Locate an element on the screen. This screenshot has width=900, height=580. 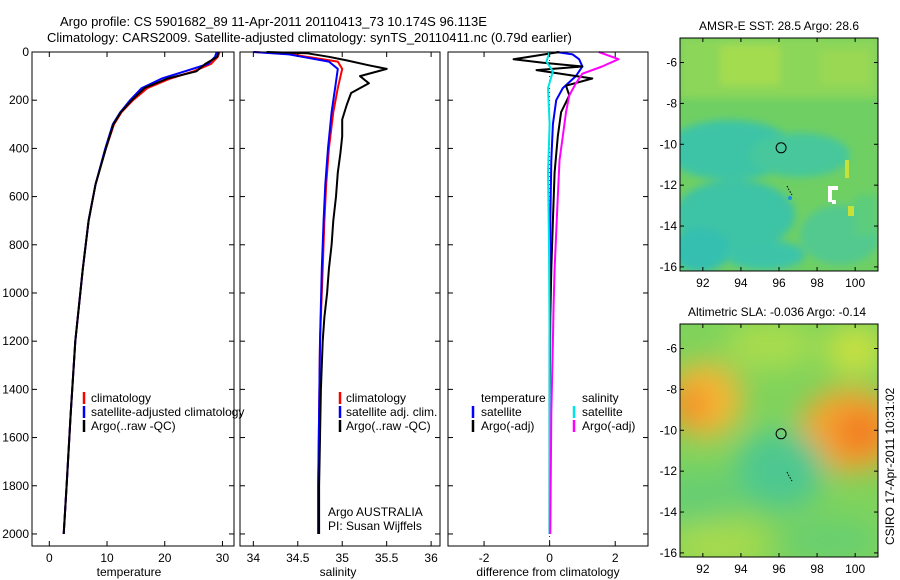
x-tick-label: 34.5 is located at coordinates (298, 558).